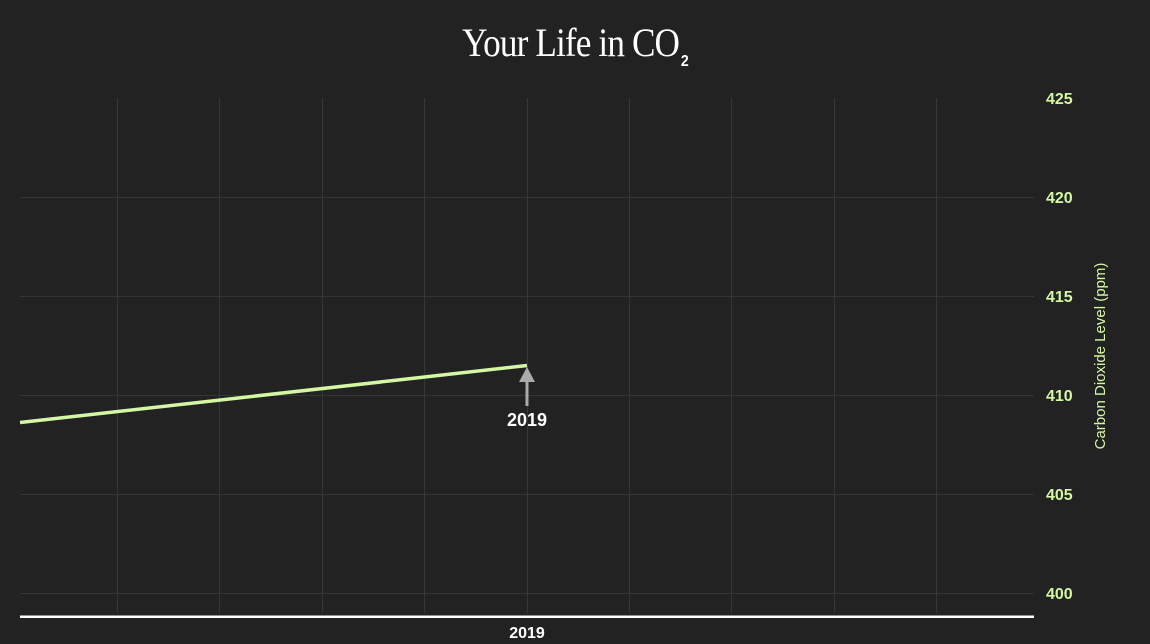 Image resolution: width=1150 pixels, height=644 pixels. I want to click on y-tick-410: 410, so click(1059, 396).